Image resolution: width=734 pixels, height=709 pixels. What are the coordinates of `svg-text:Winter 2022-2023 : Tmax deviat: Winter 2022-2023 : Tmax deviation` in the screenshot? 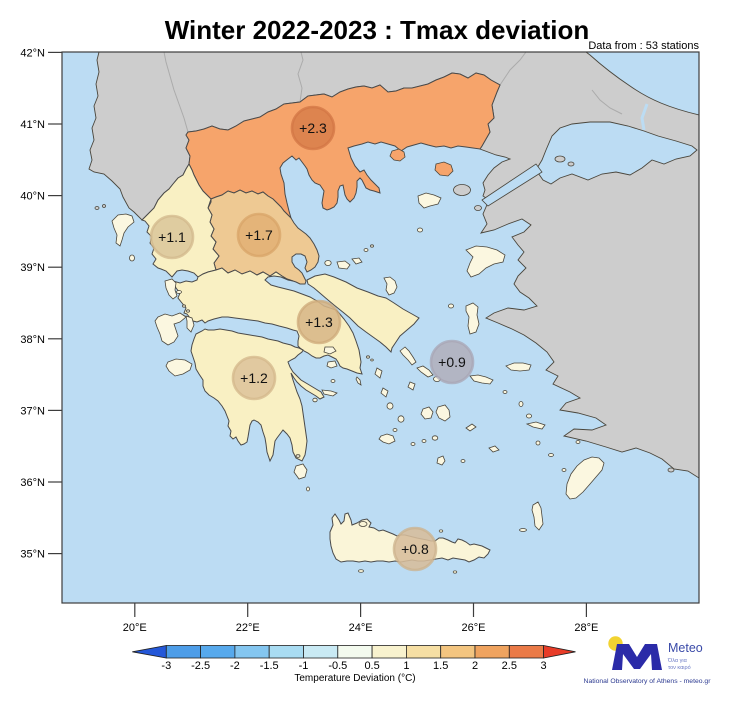 It's located at (377, 30).